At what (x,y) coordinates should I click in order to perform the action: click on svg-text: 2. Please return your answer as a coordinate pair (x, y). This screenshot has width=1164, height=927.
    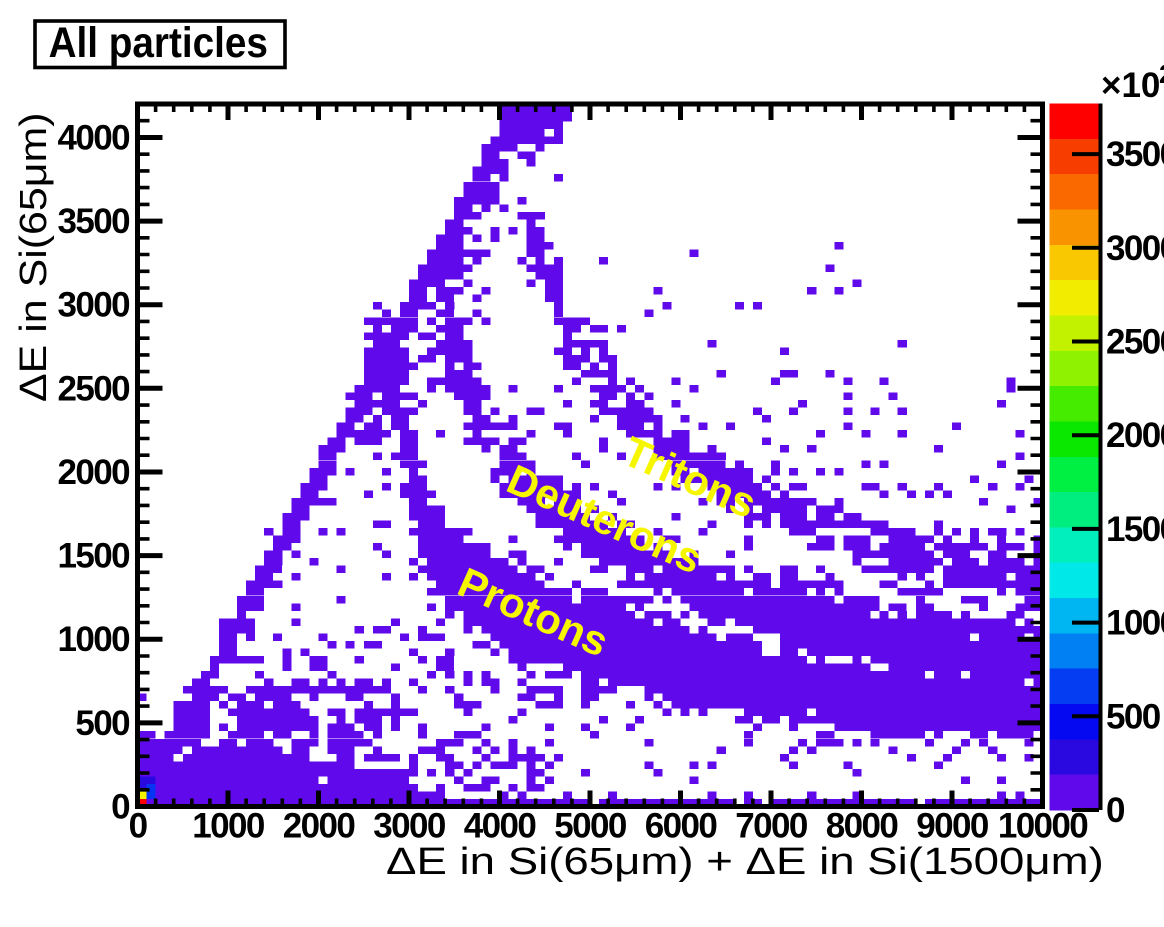
    Looking at the image, I should click on (1161, 74).